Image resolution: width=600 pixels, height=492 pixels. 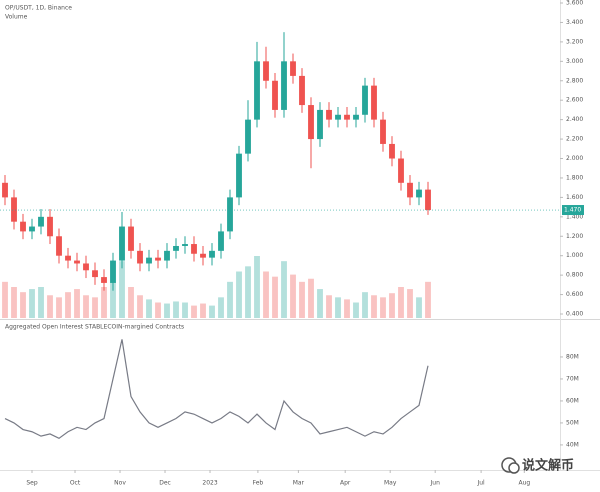 I want to click on last-price-tag, so click(x=573, y=210).